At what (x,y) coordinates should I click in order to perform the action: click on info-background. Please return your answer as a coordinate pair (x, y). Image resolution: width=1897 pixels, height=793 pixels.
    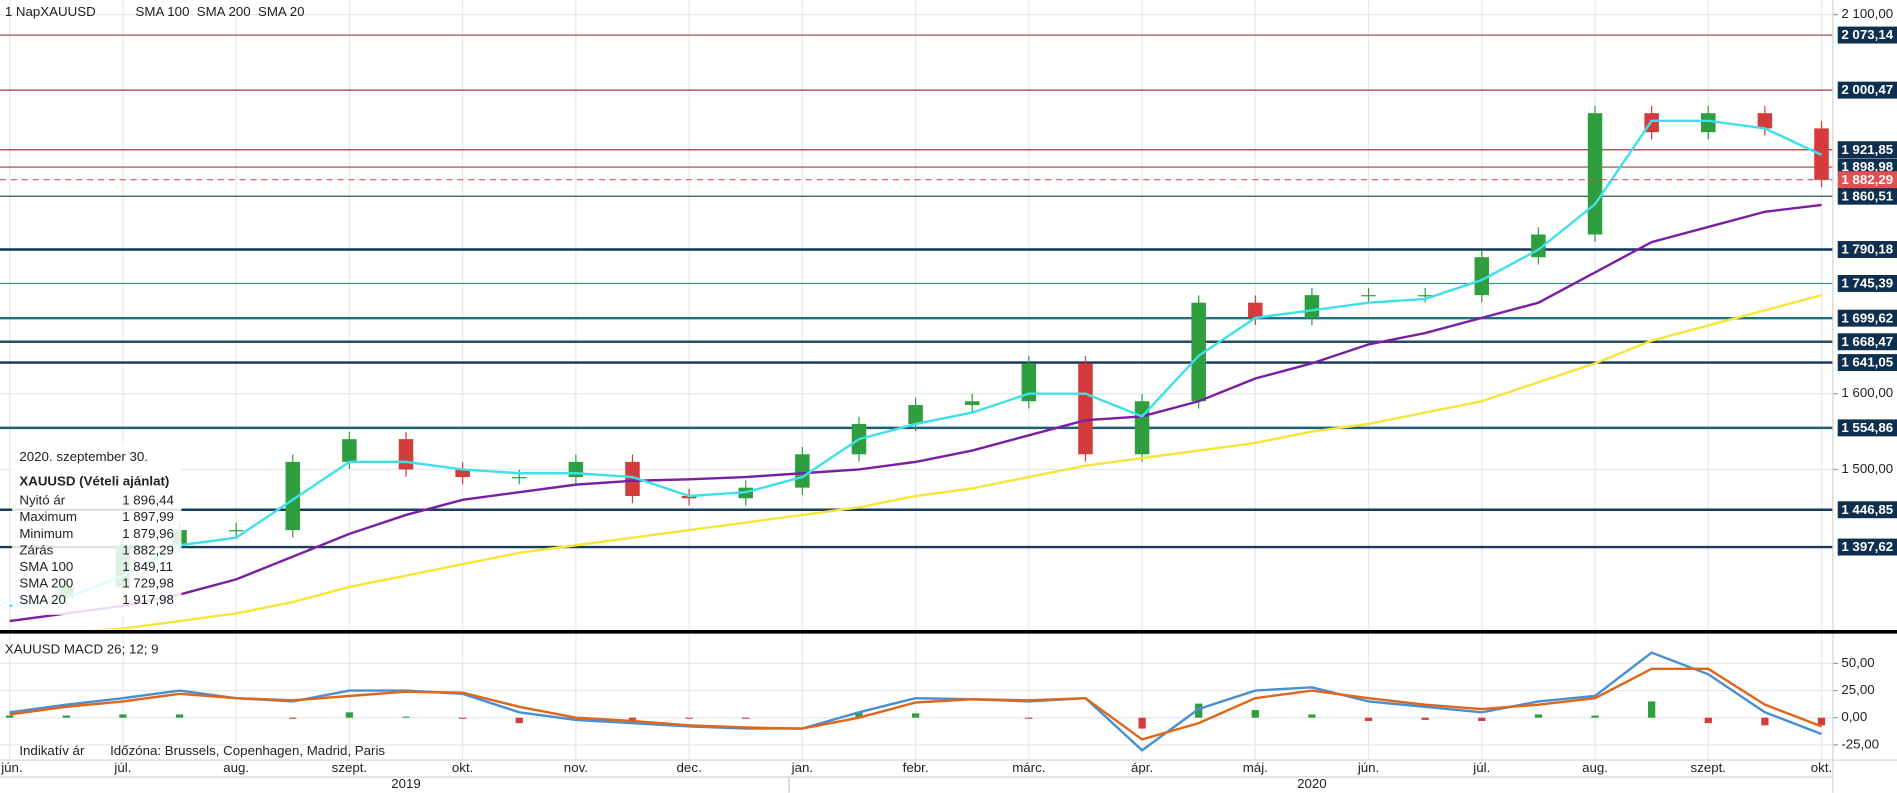
    Looking at the image, I should click on (97, 530).